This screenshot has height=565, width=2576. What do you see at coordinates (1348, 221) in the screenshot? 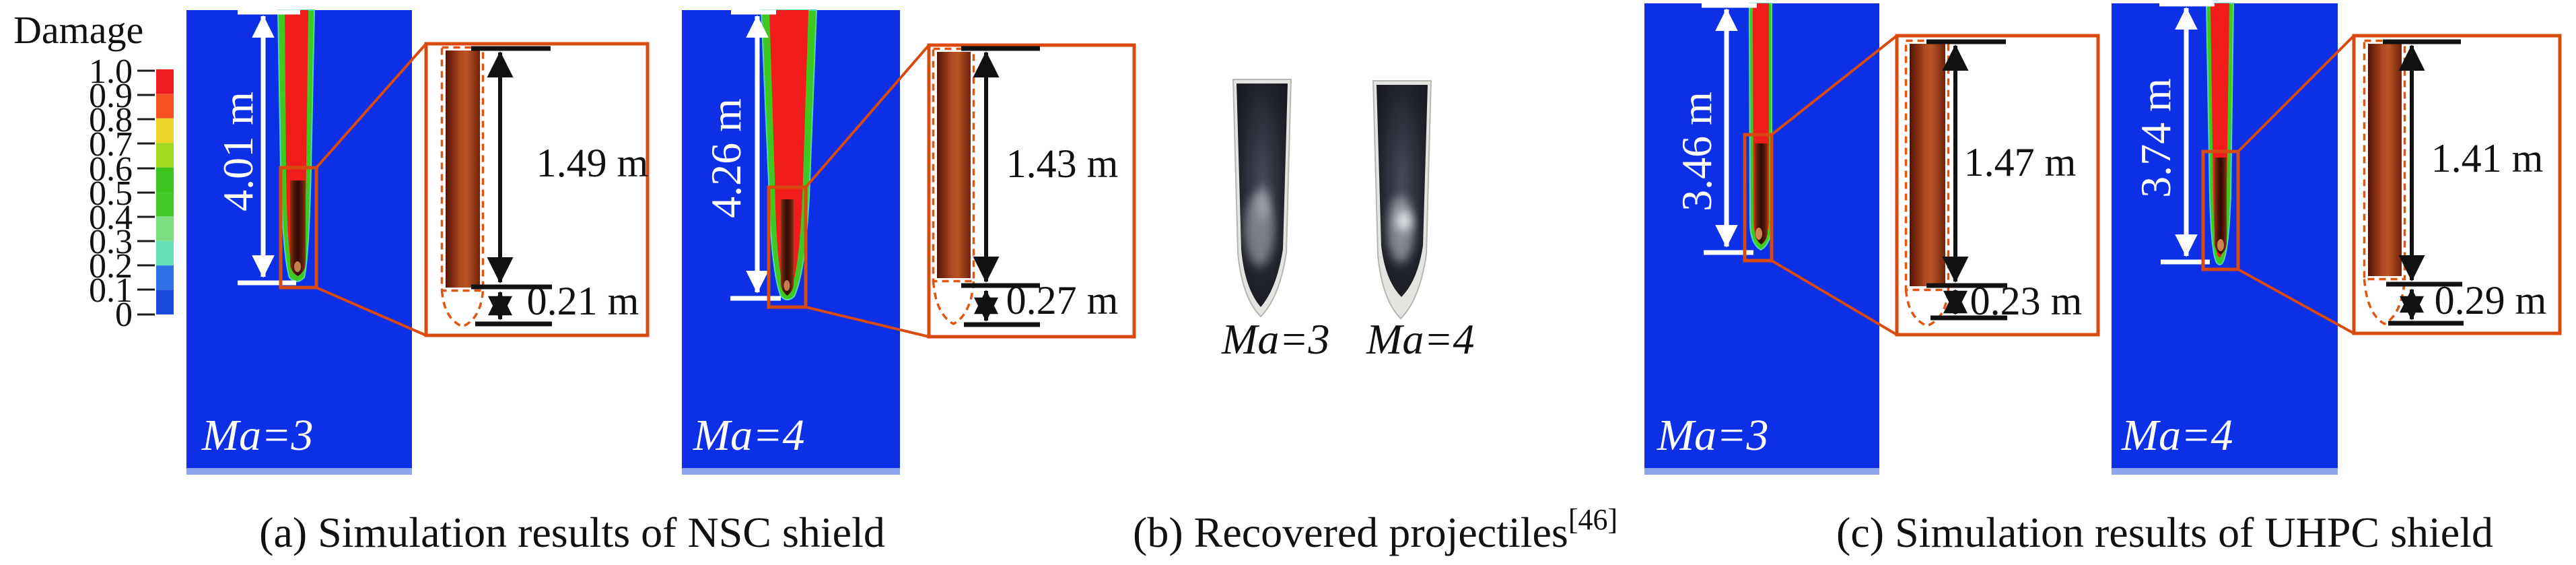
I see `recovered-projectiles: Ma=3 Ma=4` at bounding box center [1348, 221].